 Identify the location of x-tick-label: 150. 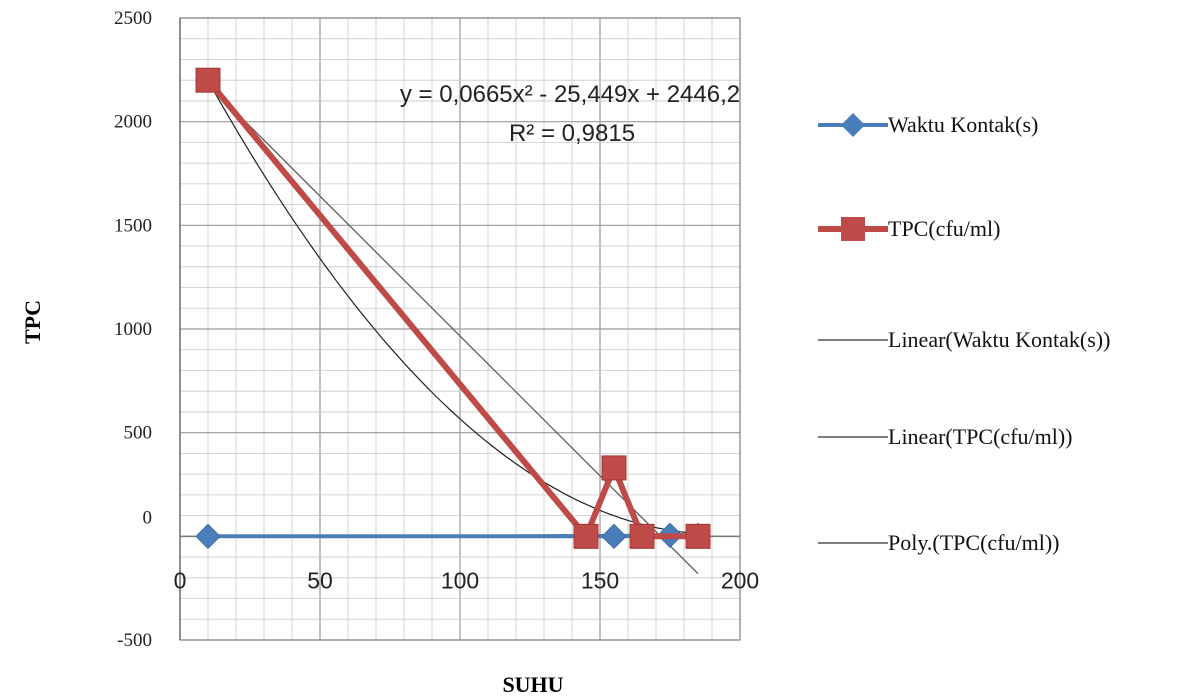
(600, 580).